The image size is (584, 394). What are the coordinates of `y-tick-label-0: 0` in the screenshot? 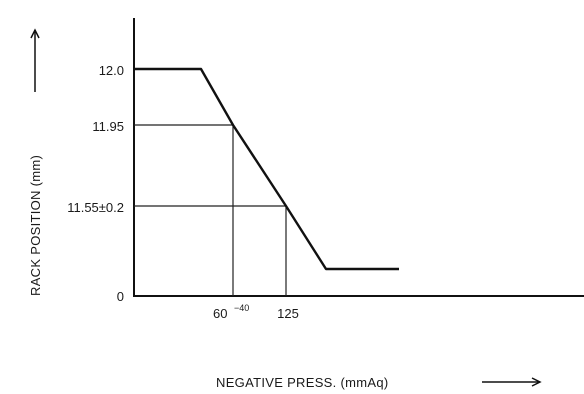 It's located at (120, 296).